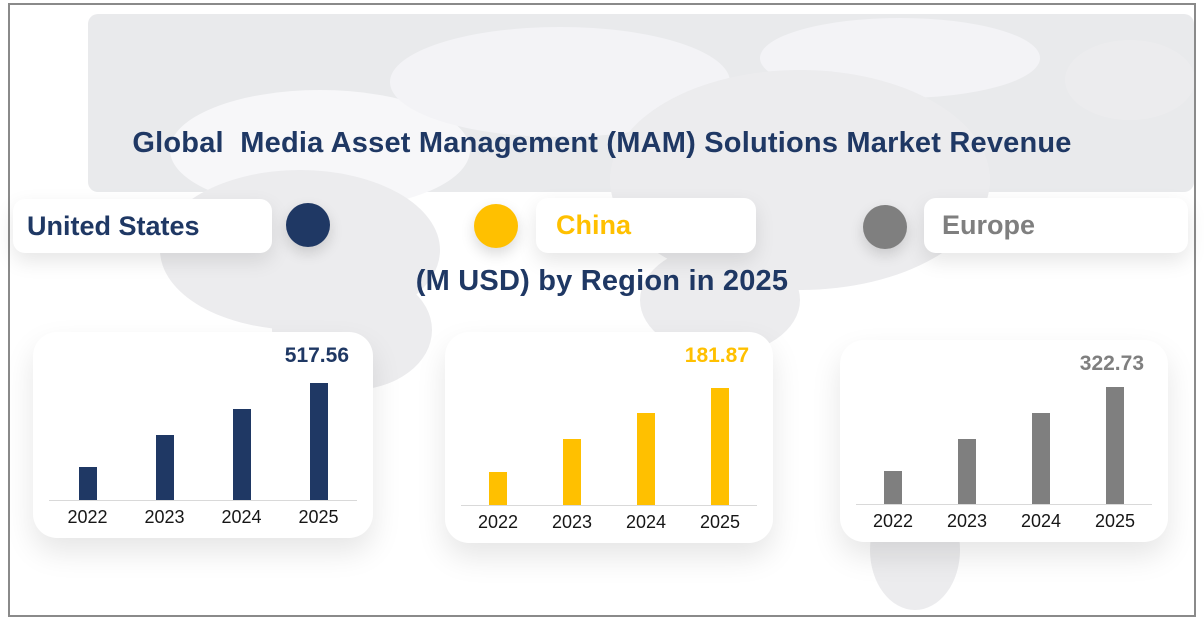 This screenshot has width=1204, height=630. I want to click on title-line-2: (M USD) by Region in 2025, so click(602, 281).